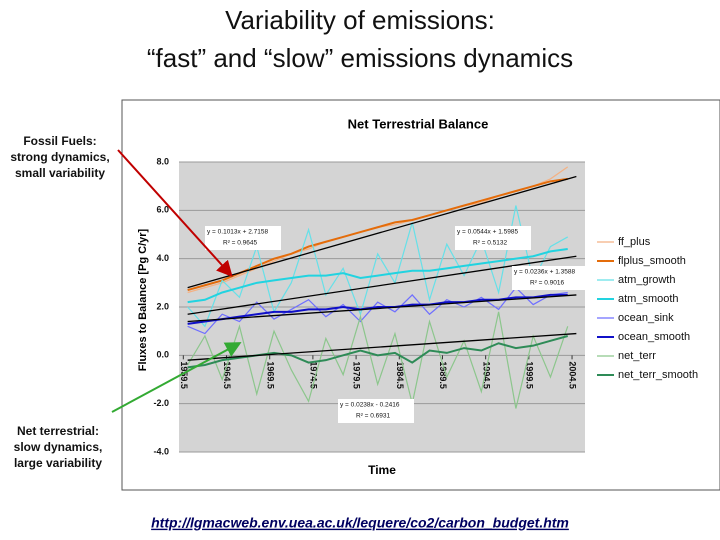  I want to click on legend-label: net_terr_smooth, so click(658, 375).